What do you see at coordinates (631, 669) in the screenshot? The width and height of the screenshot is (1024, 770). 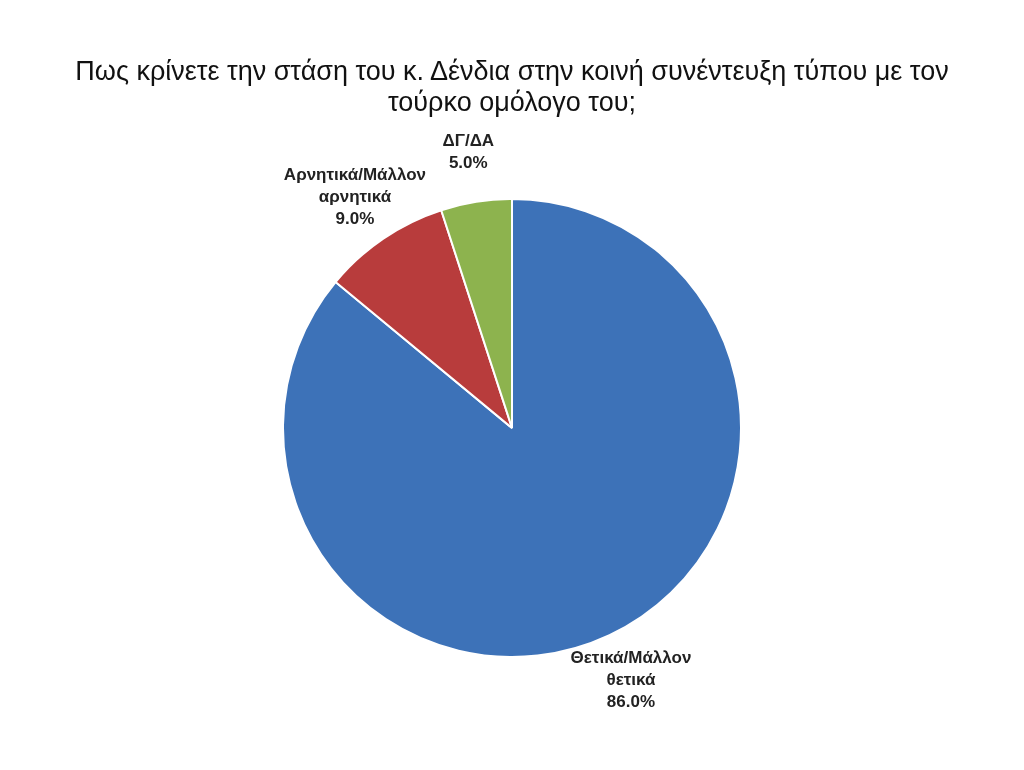 I see `slice-label: Θετικά/Μάλλον θετικά` at bounding box center [631, 669].